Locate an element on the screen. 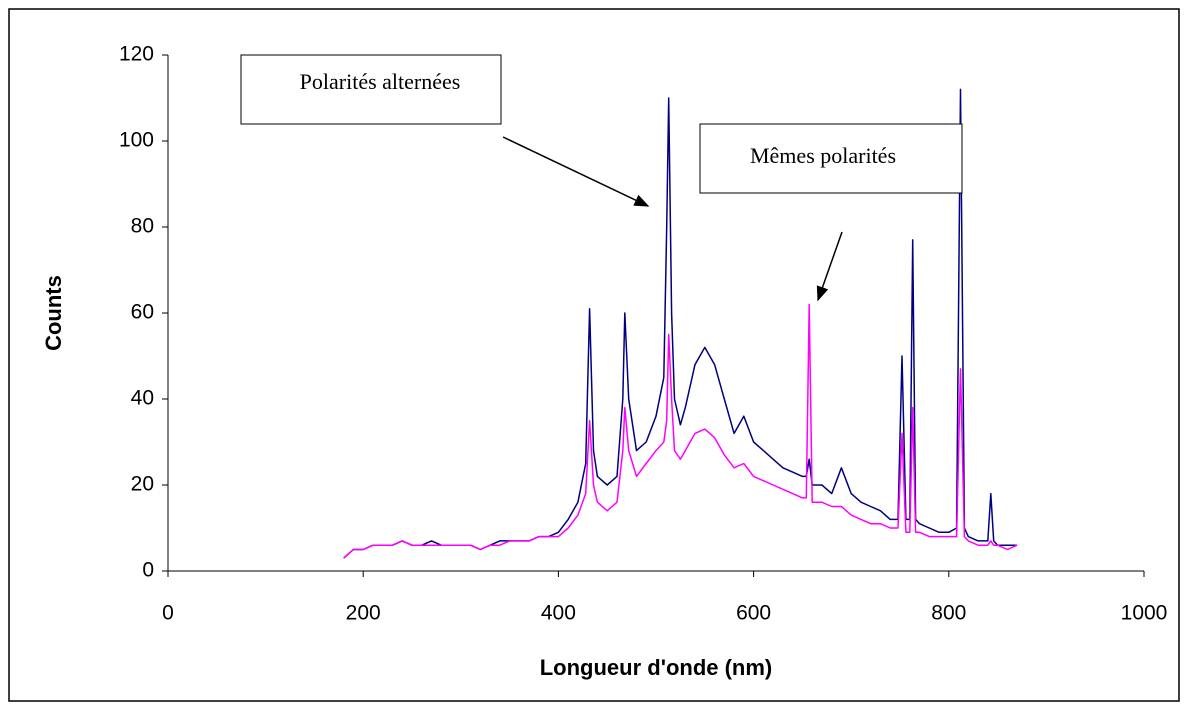 The image size is (1188, 711). y-tick-label: 120 is located at coordinates (136, 54).